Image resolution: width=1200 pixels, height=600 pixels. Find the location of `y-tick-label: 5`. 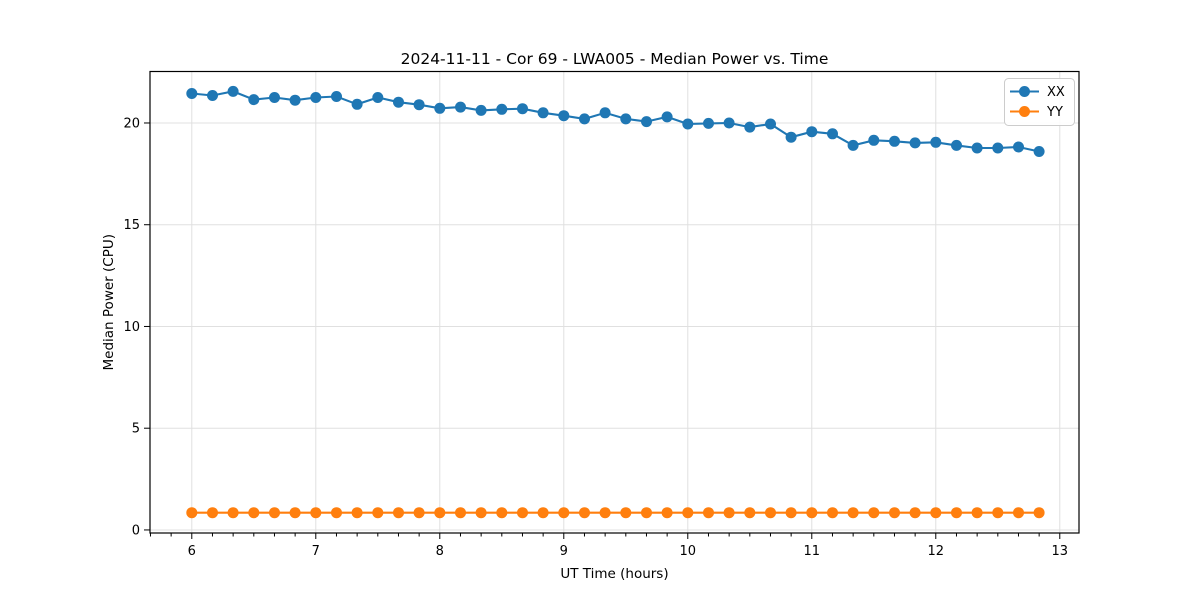

y-tick-label: 5 is located at coordinates (136, 429).